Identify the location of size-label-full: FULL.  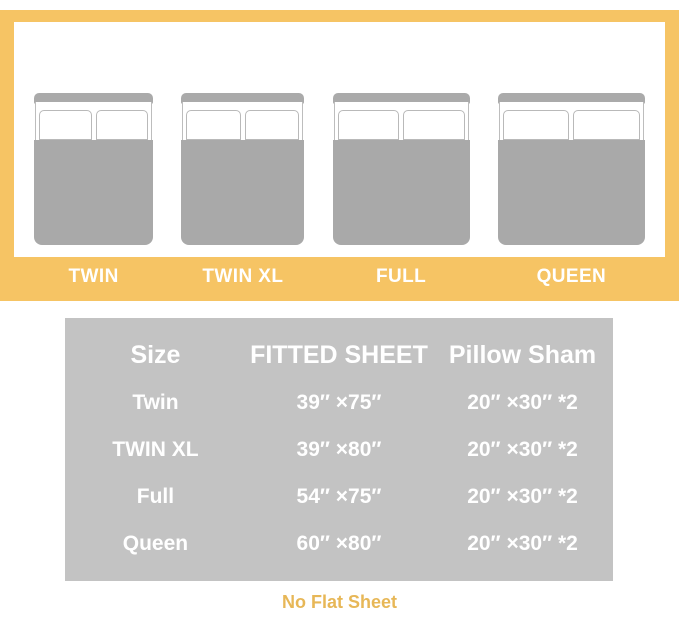
(401, 276).